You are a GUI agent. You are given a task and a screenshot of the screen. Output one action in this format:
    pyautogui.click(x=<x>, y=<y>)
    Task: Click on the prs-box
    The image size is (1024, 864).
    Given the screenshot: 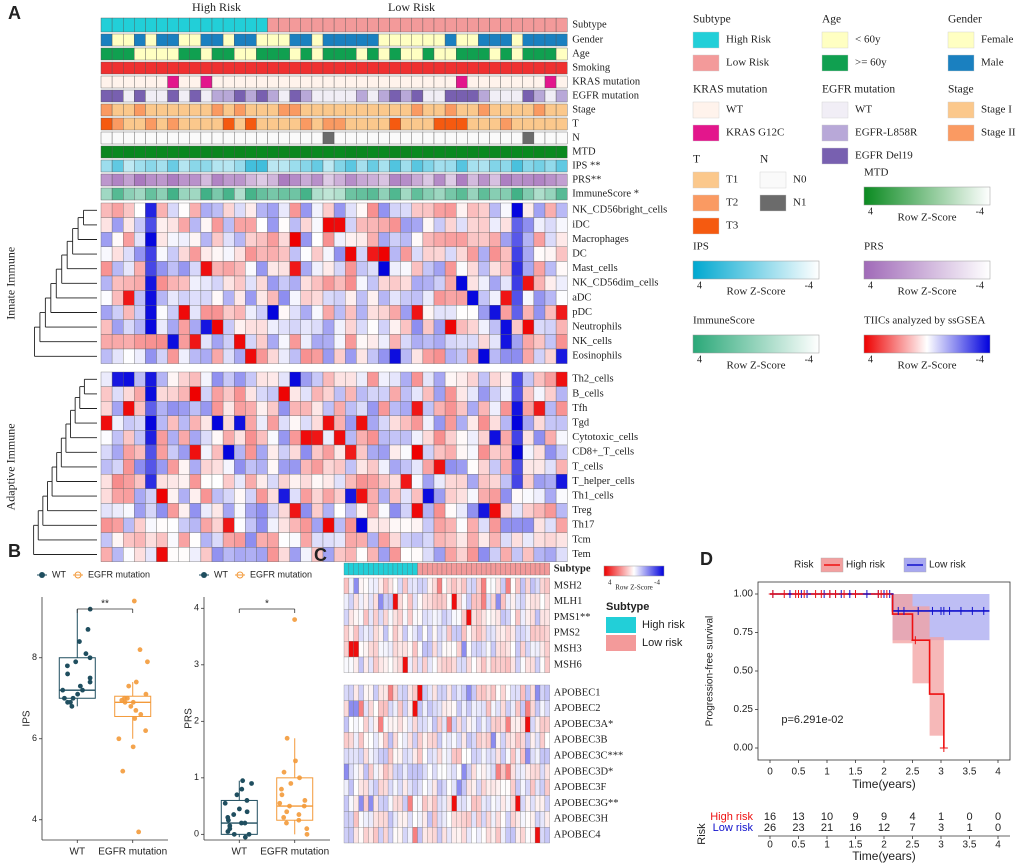 What is the action you would take?
    pyautogui.click(x=295, y=799)
    